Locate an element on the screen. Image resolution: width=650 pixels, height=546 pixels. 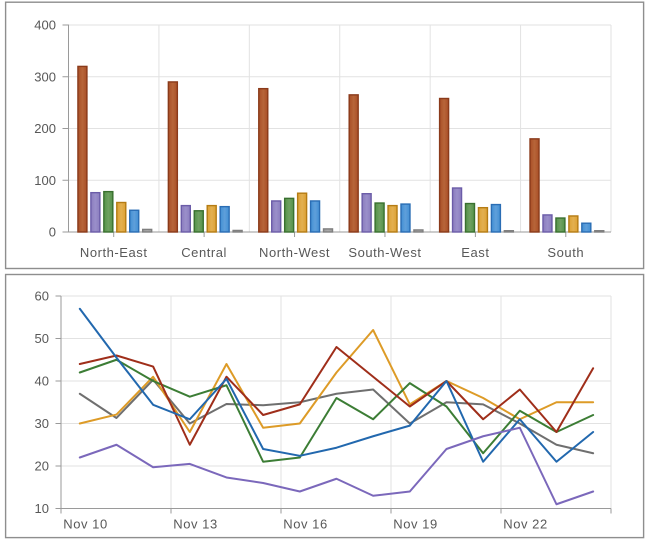
svg-text: 40 is located at coordinates (42, 381).